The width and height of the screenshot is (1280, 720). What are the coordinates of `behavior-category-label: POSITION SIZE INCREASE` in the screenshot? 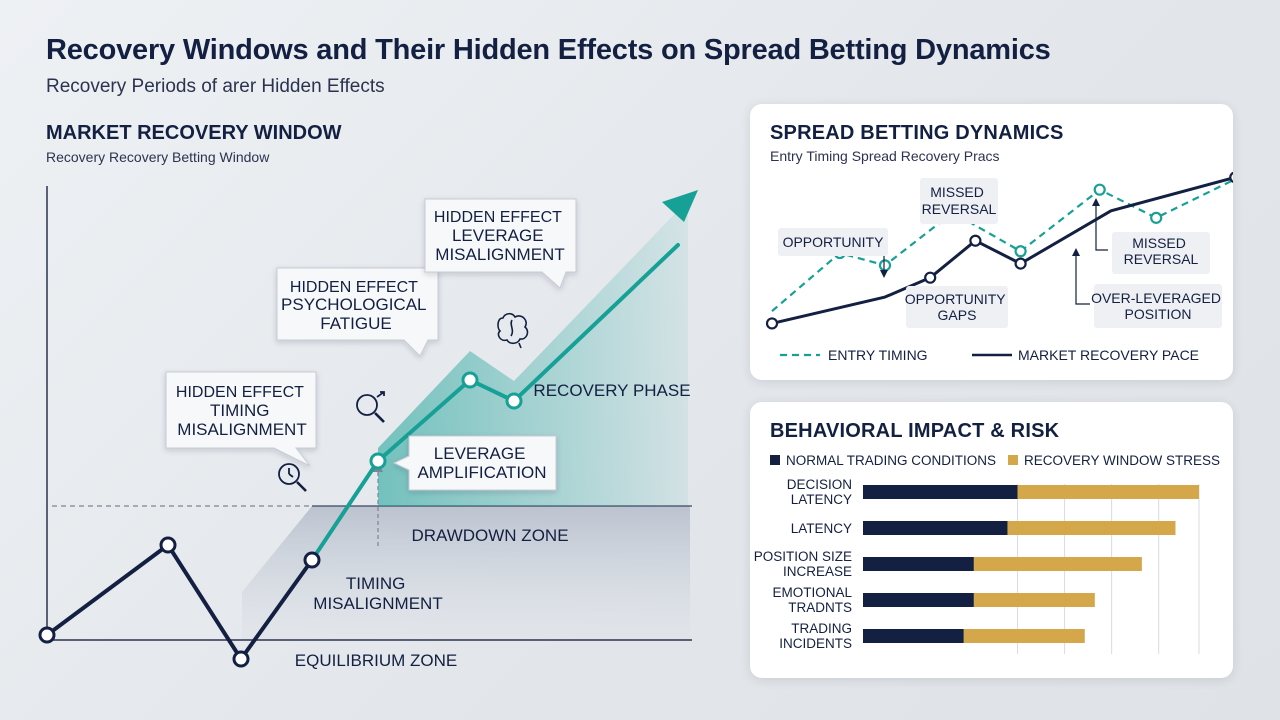 It's located at (803, 564).